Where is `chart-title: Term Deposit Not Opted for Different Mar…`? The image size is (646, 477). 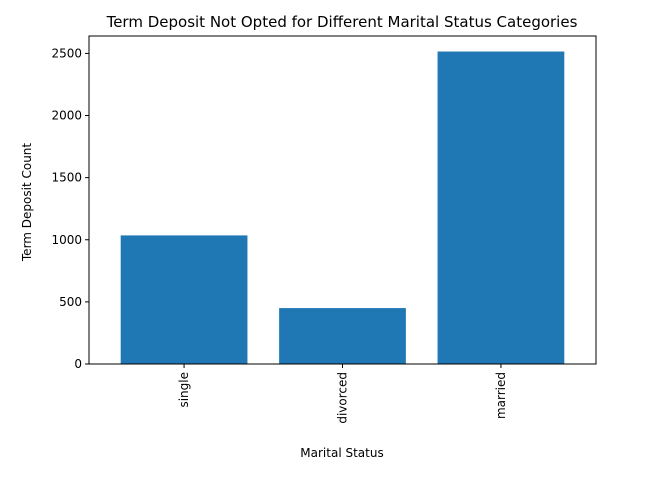 chart-title: Term Deposit Not Opted for Different Mar… is located at coordinates (342, 22).